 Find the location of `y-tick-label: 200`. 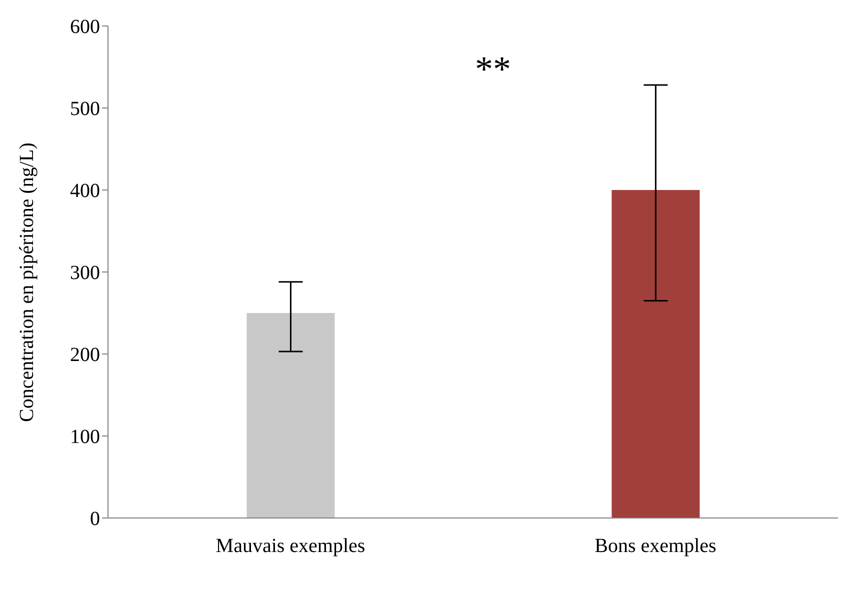

y-tick-label: 200 is located at coordinates (85, 355).